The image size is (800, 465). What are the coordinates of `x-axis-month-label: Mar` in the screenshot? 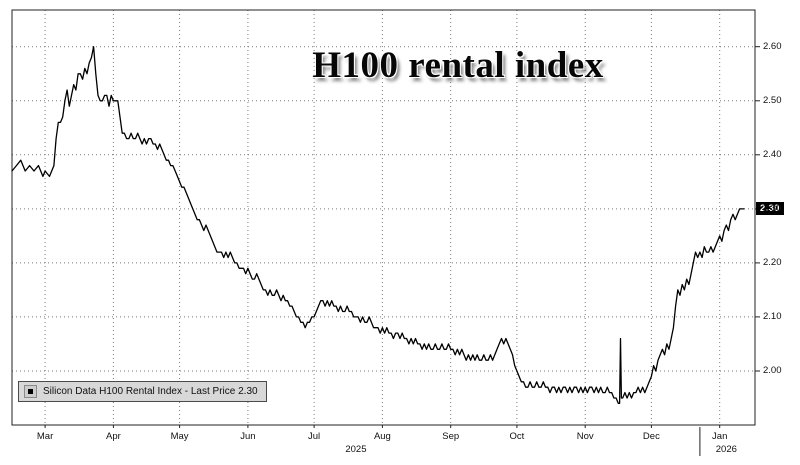 It's located at (45, 436).